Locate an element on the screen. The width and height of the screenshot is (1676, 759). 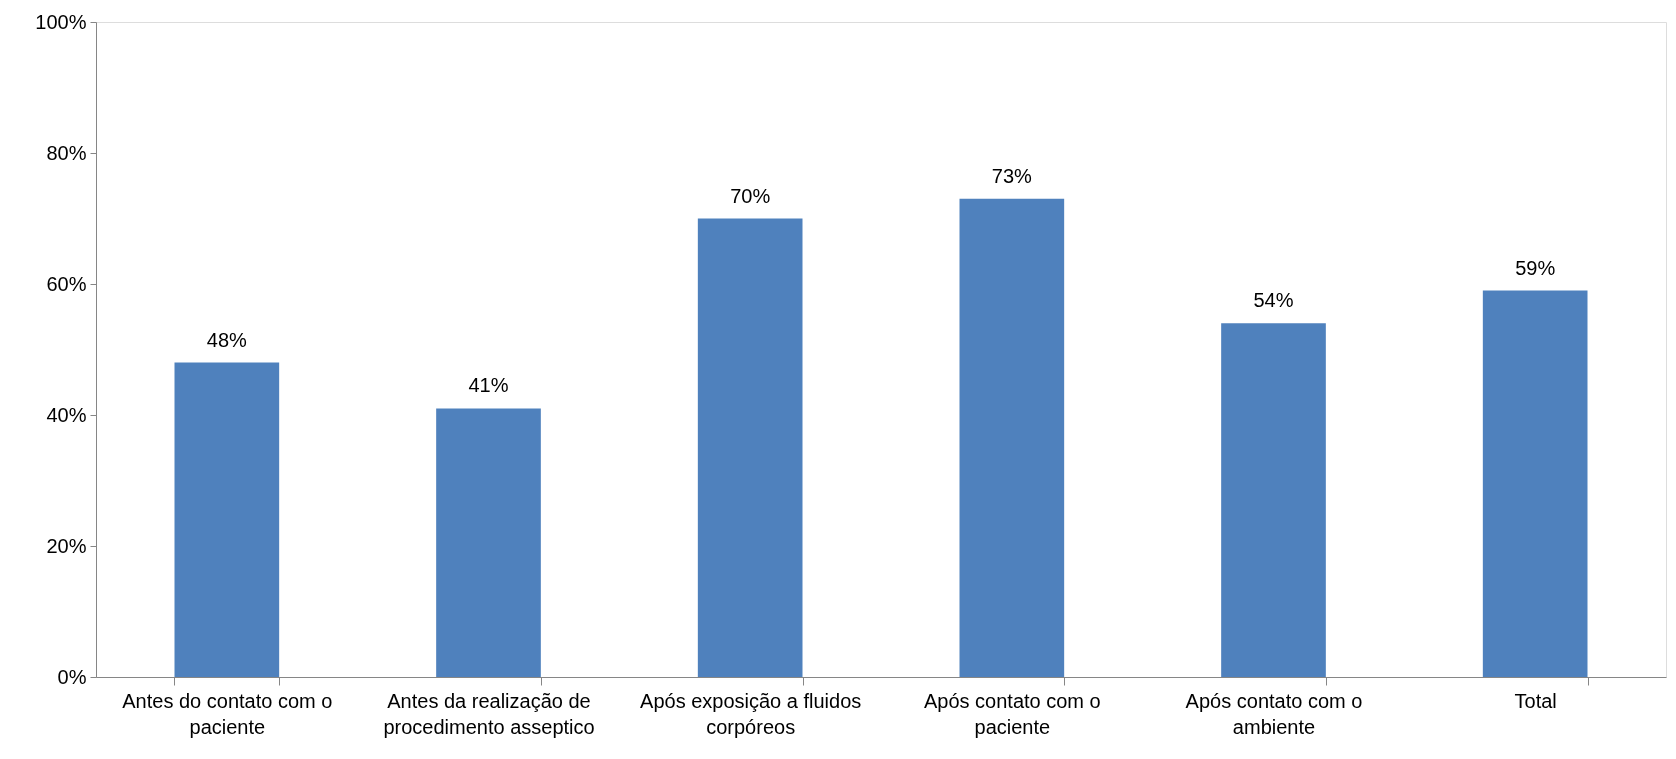
data-label: 54% is located at coordinates (1273, 300).